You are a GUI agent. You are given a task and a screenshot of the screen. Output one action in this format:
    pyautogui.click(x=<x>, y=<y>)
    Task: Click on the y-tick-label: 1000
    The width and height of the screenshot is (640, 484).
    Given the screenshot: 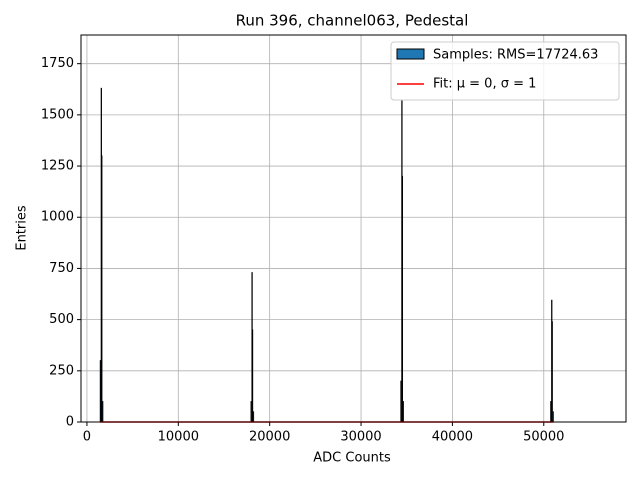 What is the action you would take?
    pyautogui.click(x=57, y=217)
    